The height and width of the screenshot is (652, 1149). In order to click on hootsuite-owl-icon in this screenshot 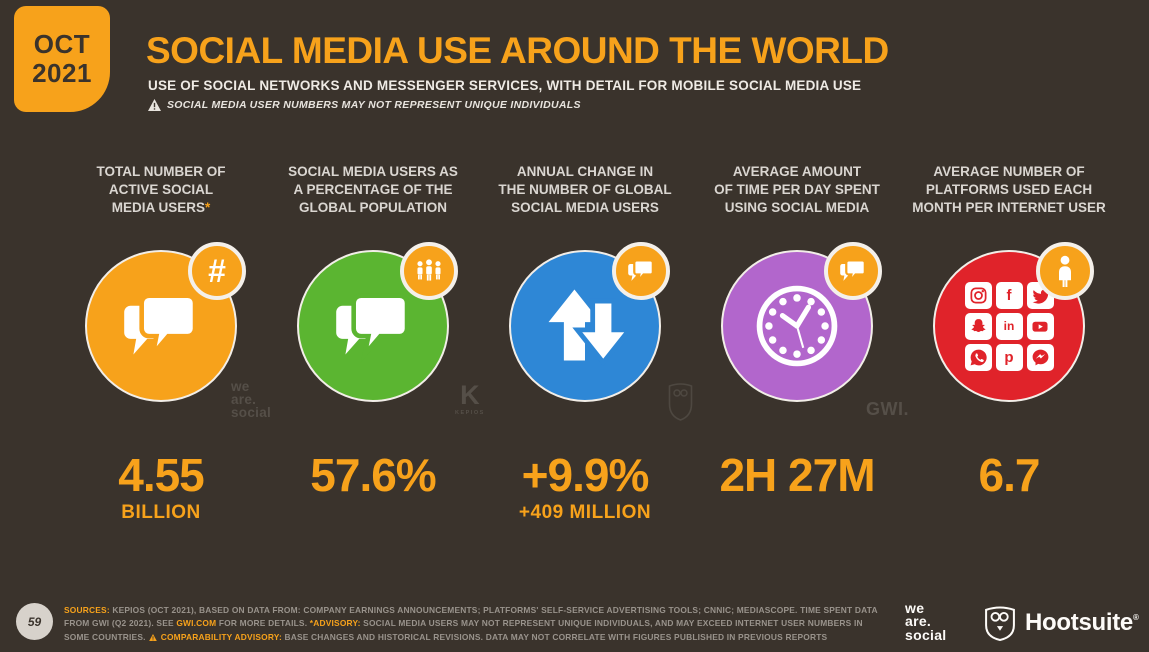, I will do `click(1000, 624)`.